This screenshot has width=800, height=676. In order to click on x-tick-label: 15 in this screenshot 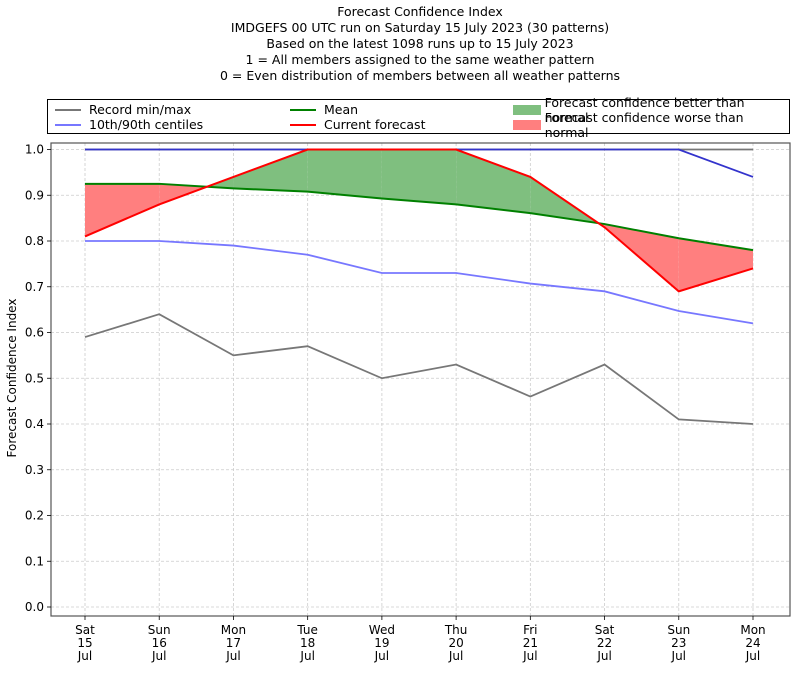, I will do `click(84, 643)`.